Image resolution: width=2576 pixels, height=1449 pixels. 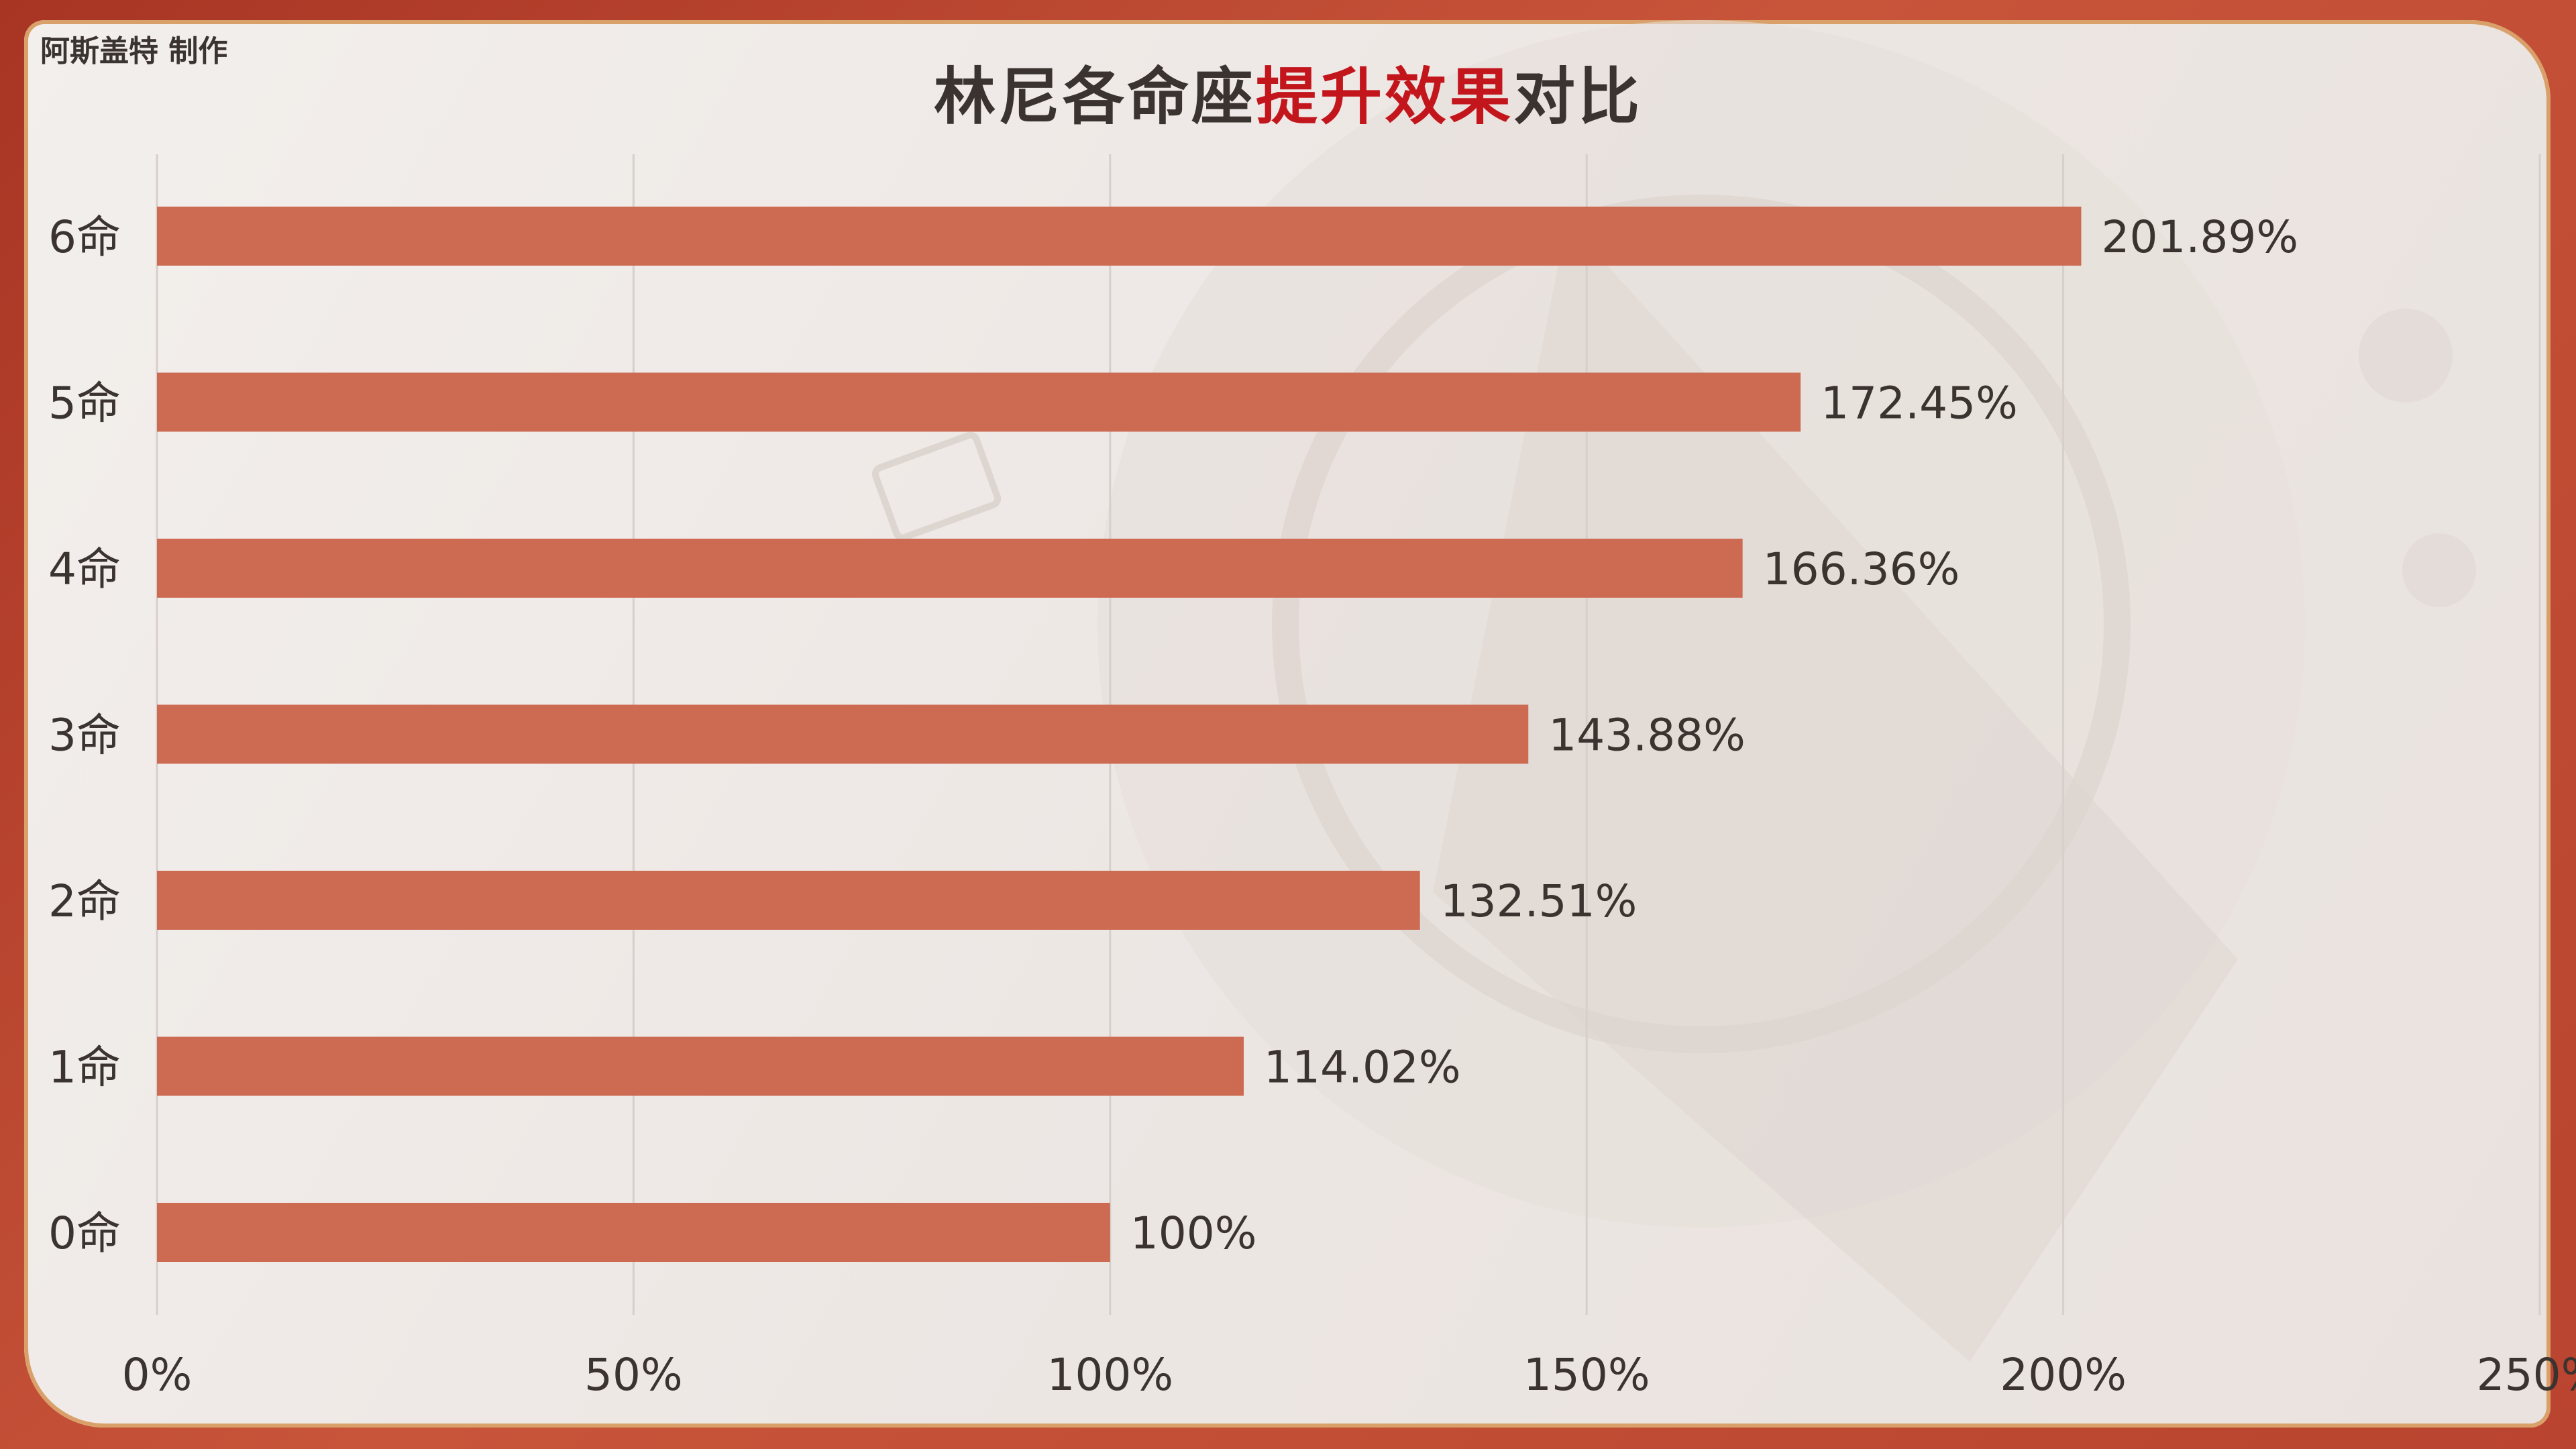 I want to click on x-tick-label: 150%, so click(x=1586, y=1375).